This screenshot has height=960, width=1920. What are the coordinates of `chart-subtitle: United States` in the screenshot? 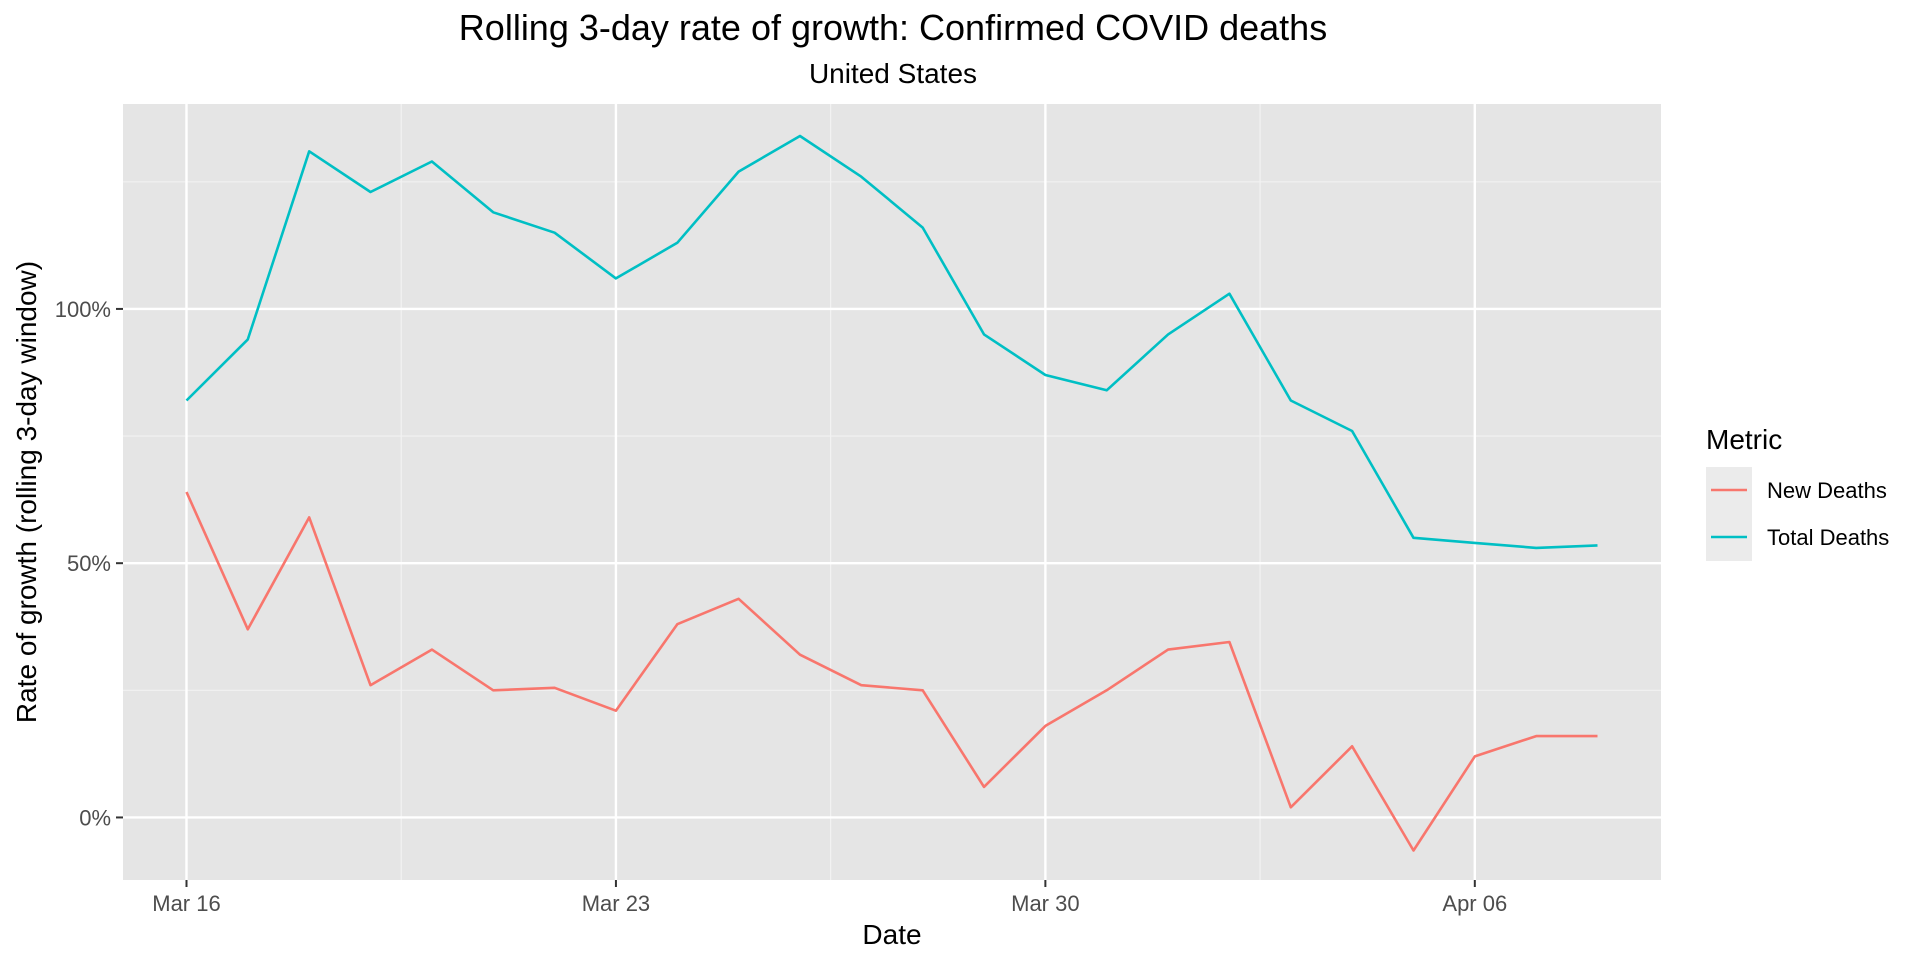 It's located at (893, 73).